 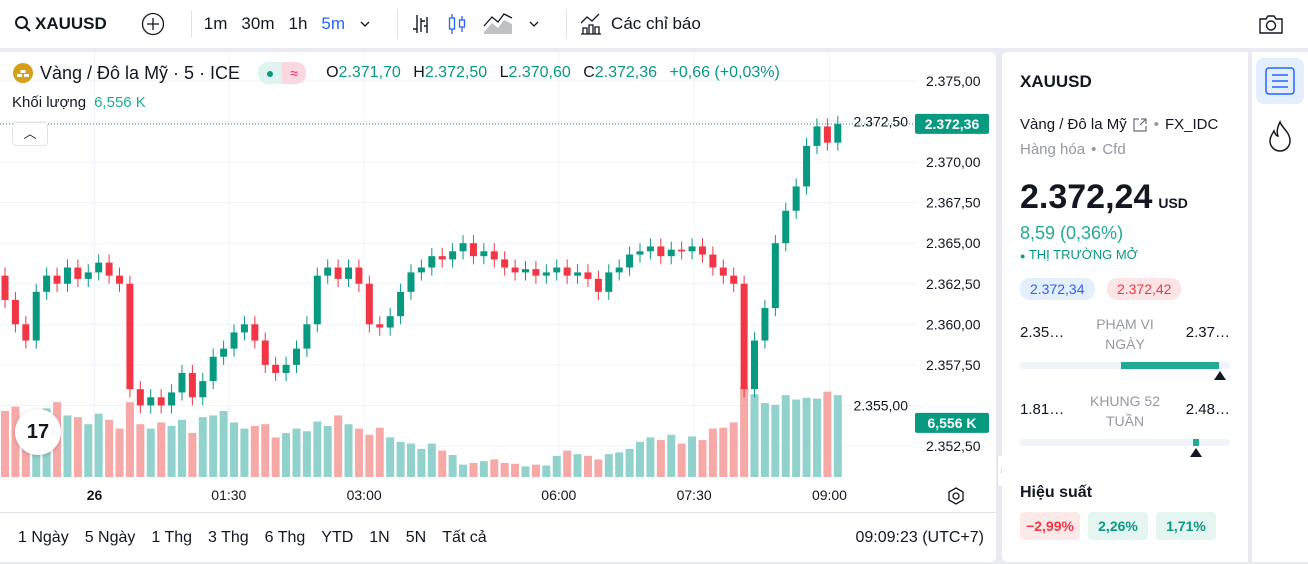 What do you see at coordinates (416, 537) in the screenshot?
I see `range-5y: 5N` at bounding box center [416, 537].